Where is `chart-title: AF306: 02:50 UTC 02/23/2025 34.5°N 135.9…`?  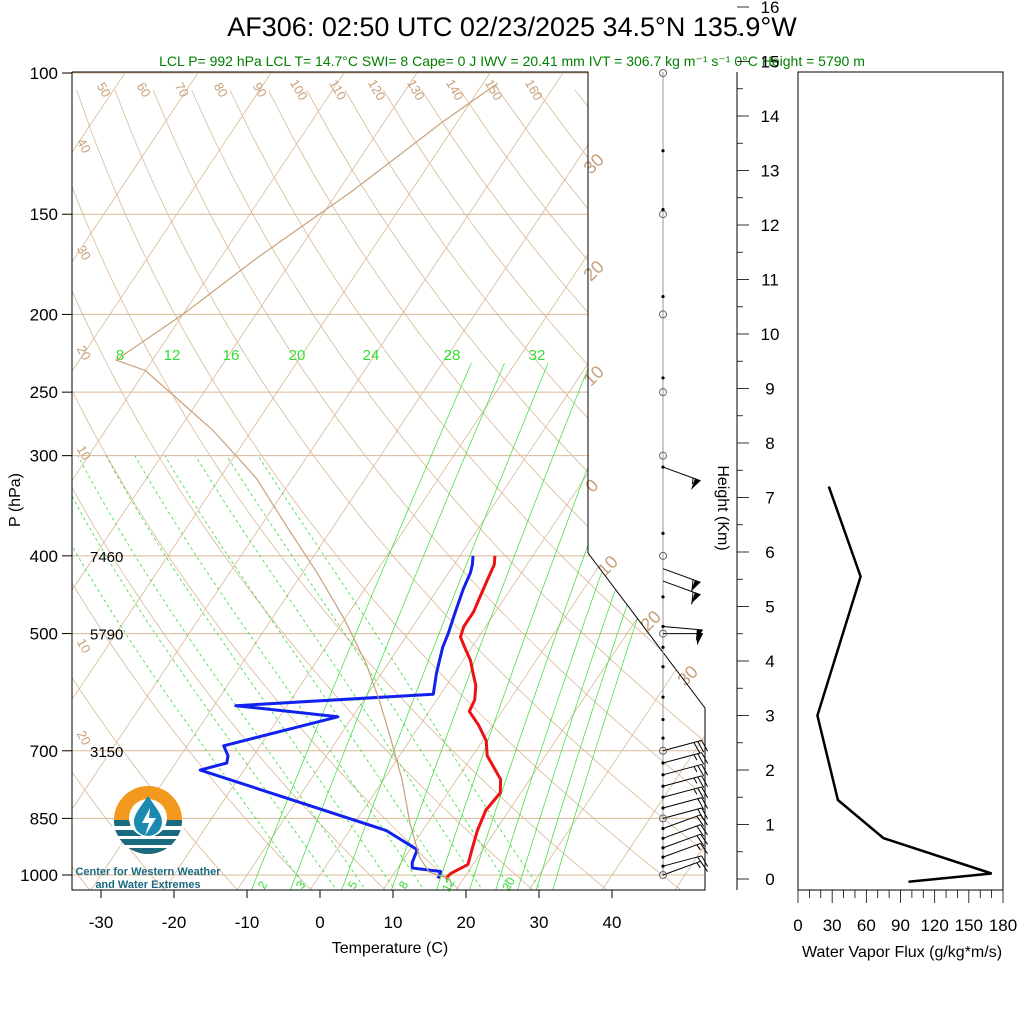
chart-title: AF306: 02:50 UTC 02/23/2025 34.5°N 135.9… is located at coordinates (512, 27).